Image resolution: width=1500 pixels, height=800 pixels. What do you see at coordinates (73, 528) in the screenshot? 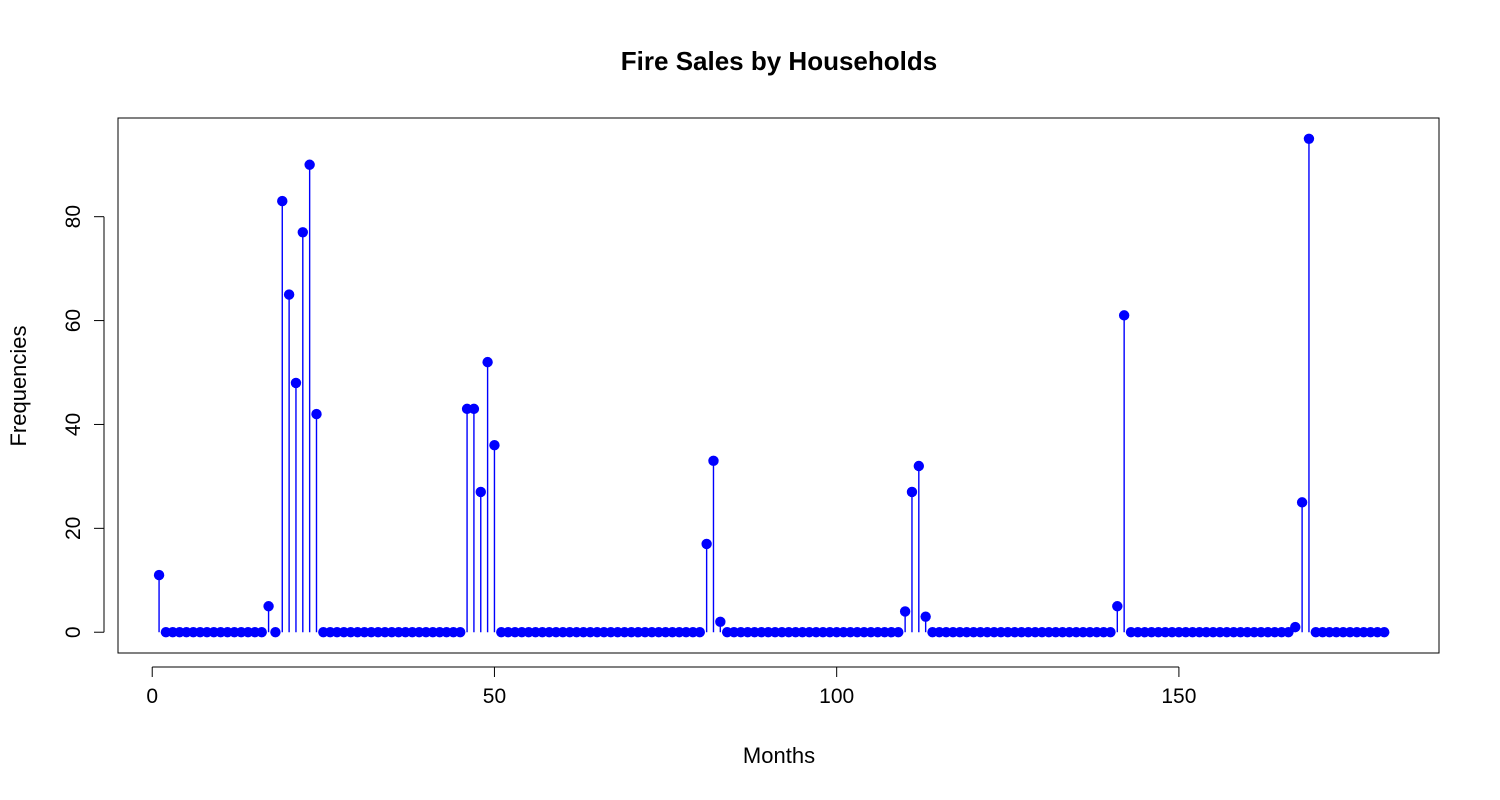
I see `y-tick-label: 20` at bounding box center [73, 528].